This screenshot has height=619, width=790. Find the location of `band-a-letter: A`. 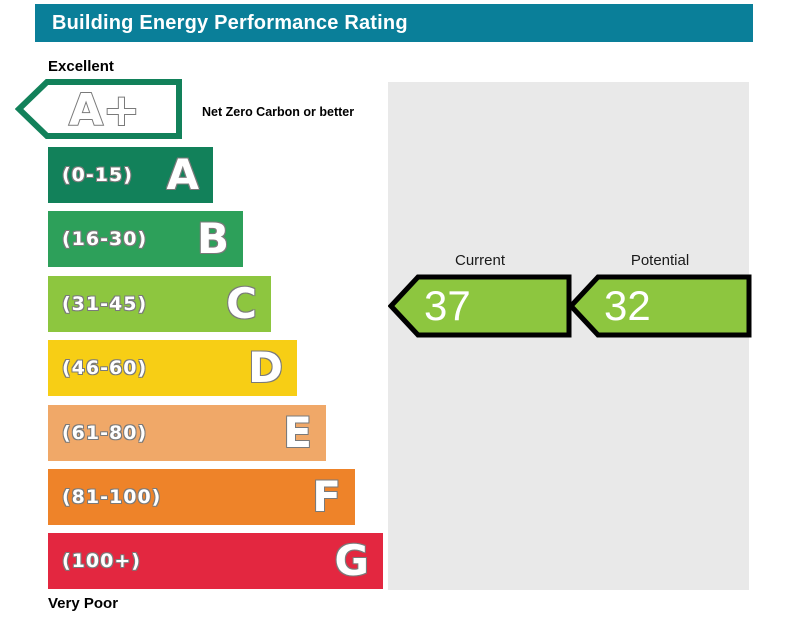

band-a-letter: A is located at coordinates (182, 174).